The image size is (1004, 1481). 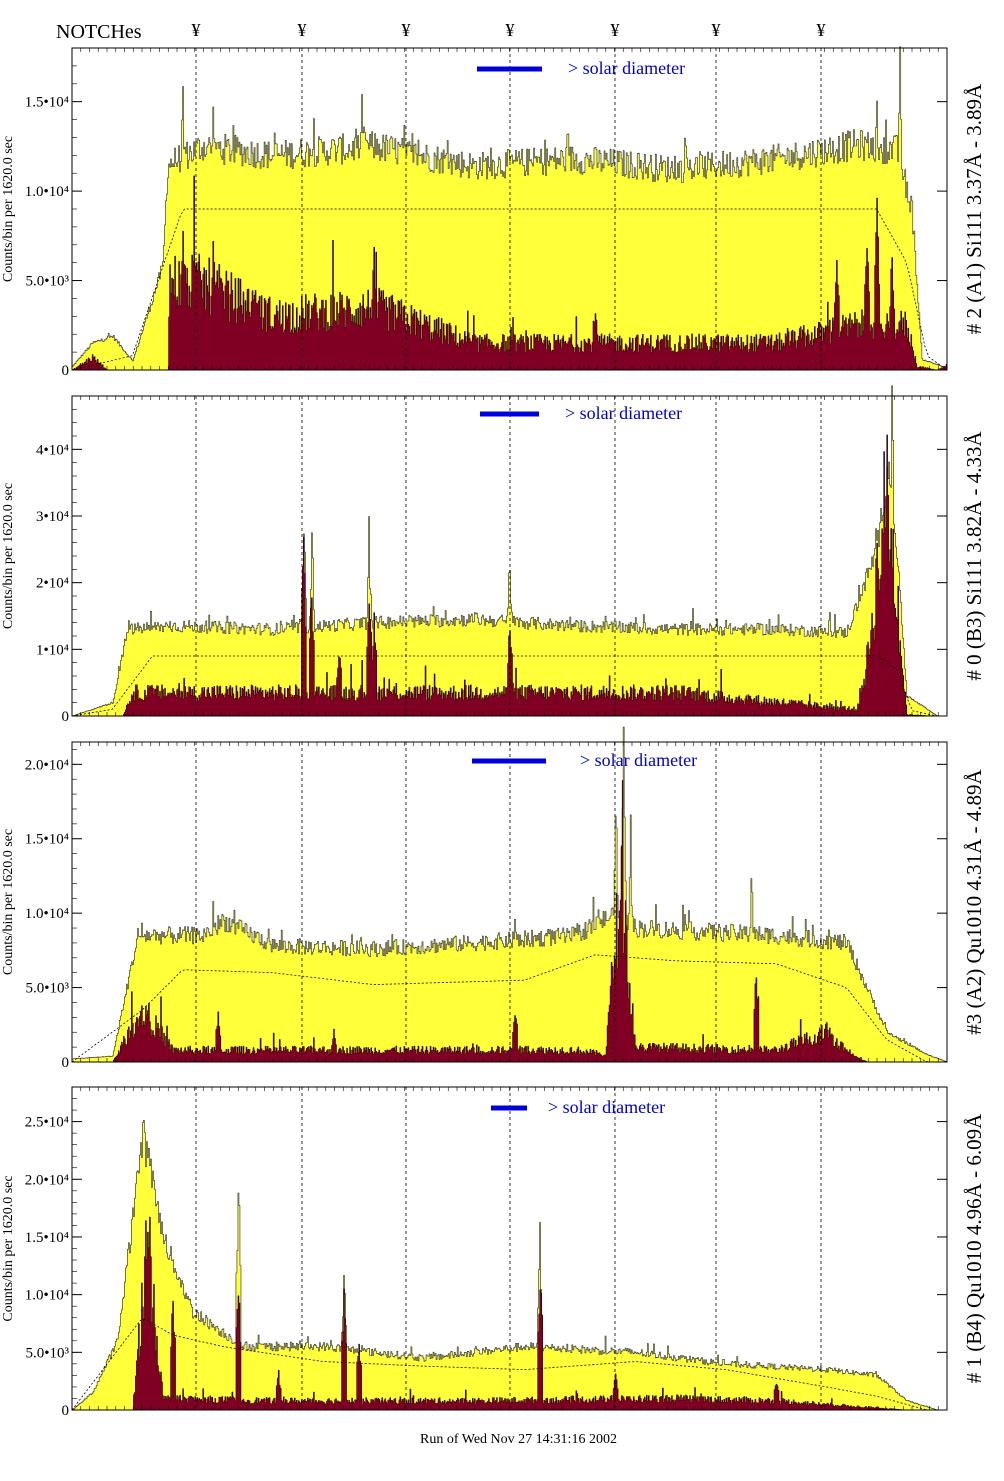 What do you see at coordinates (623, 413) in the screenshot?
I see `legend-text-2: > solar diameter` at bounding box center [623, 413].